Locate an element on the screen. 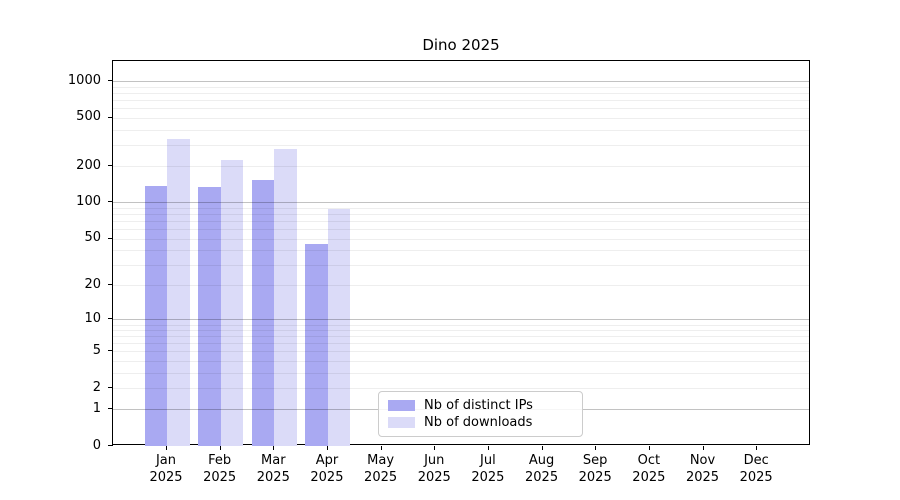 The width and height of the screenshot is (900, 500). bar-nb-of-distinct-ips-apr is located at coordinates (316, 344).